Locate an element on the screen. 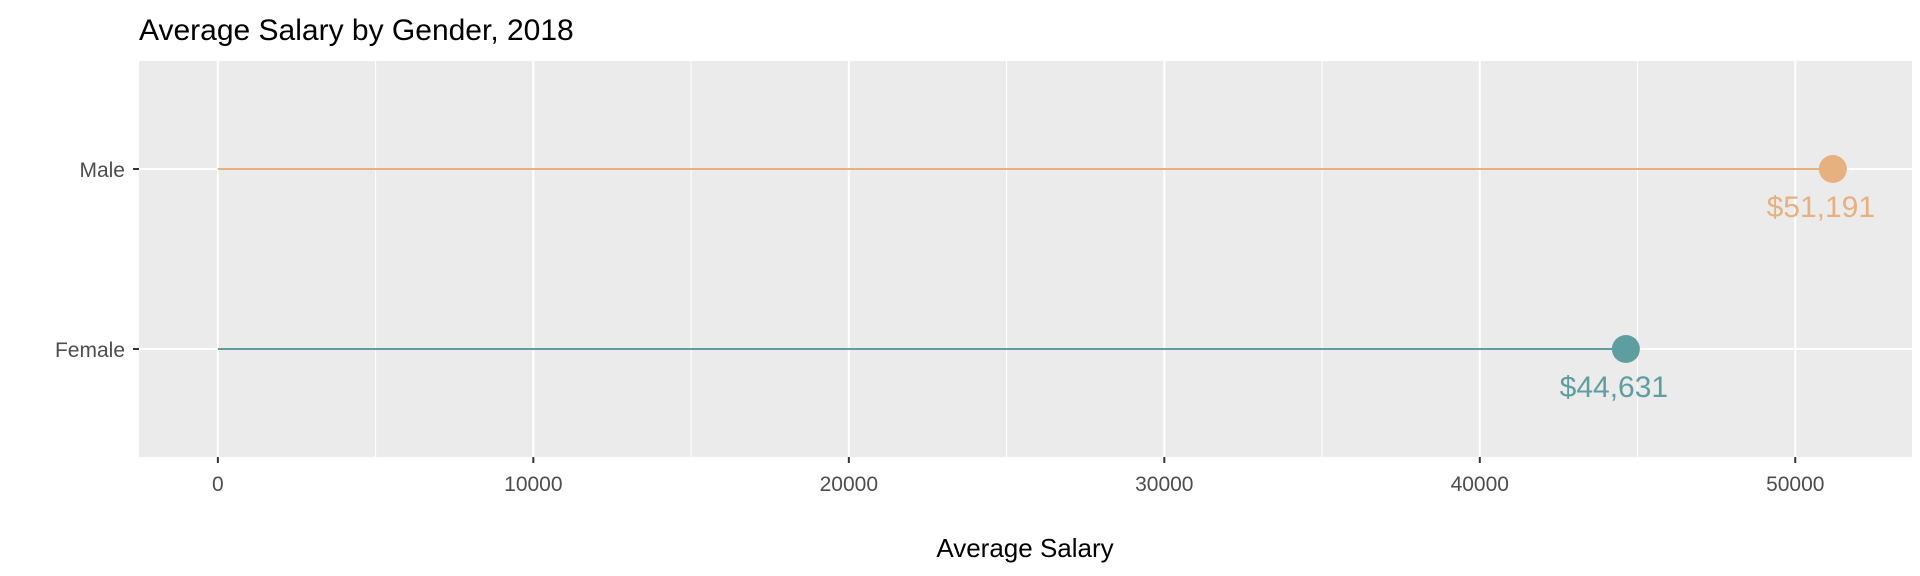 The image size is (1920, 576). y-tick-label: Male is located at coordinates (102, 170).